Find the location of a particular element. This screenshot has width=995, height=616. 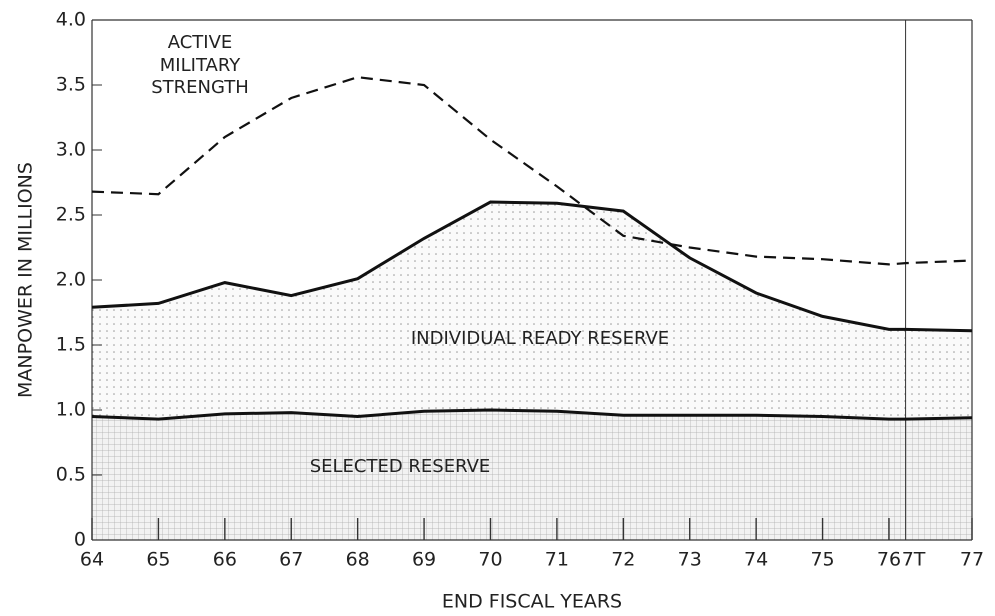

x-tick-label: 75 is located at coordinates (822, 560).